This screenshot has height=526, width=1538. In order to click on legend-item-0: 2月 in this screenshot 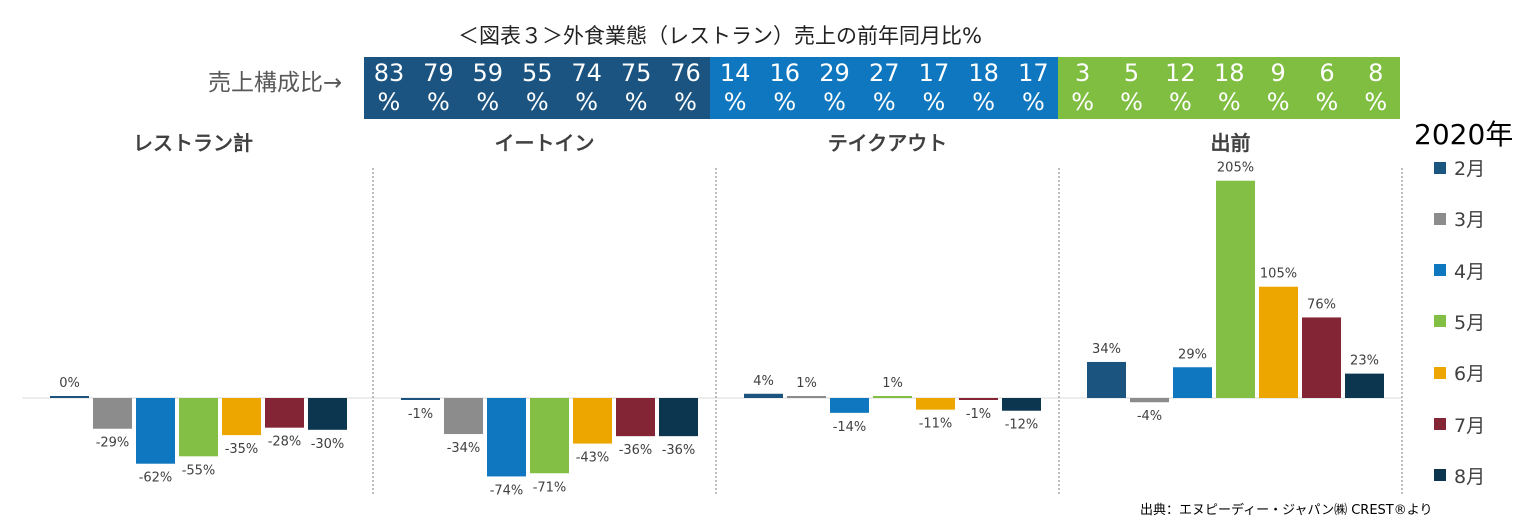, I will do `click(1459, 169)`.